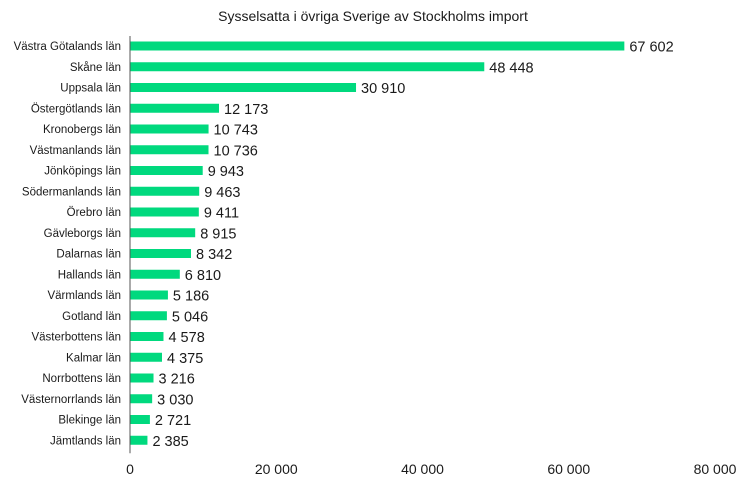  What do you see at coordinates (130, 469) in the screenshot?
I see `x-tick-label: 0` at bounding box center [130, 469].